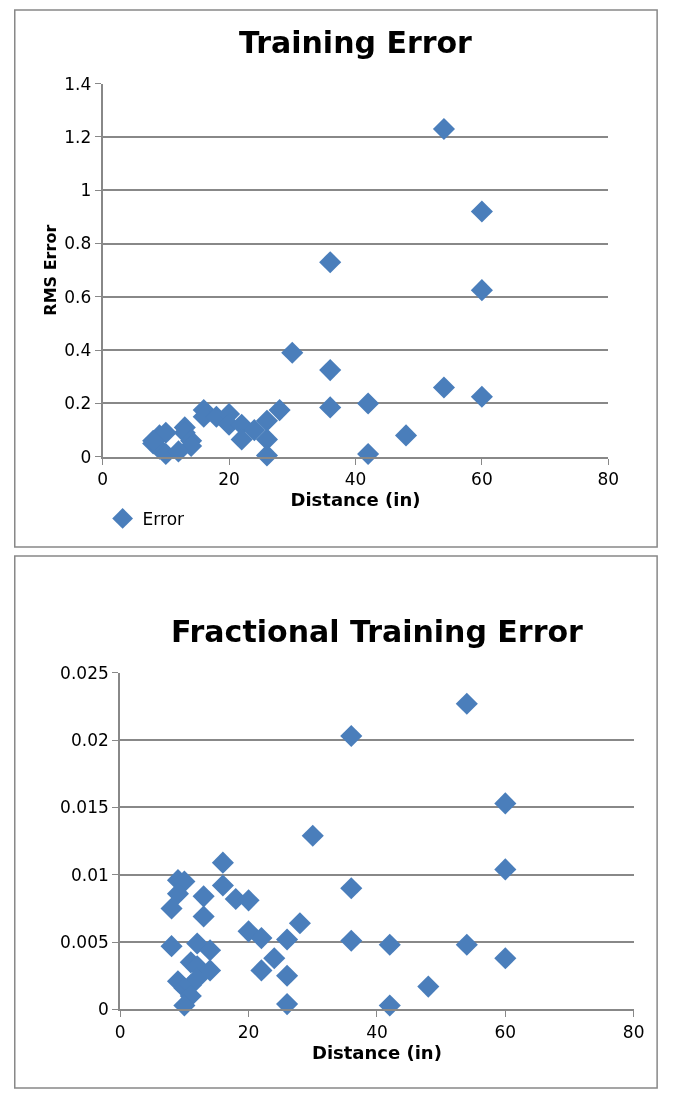 The height and width of the screenshot is (1099, 673). What do you see at coordinates (78, 83) in the screenshot?
I see `y-tick-label: 1.4` at bounding box center [78, 83].